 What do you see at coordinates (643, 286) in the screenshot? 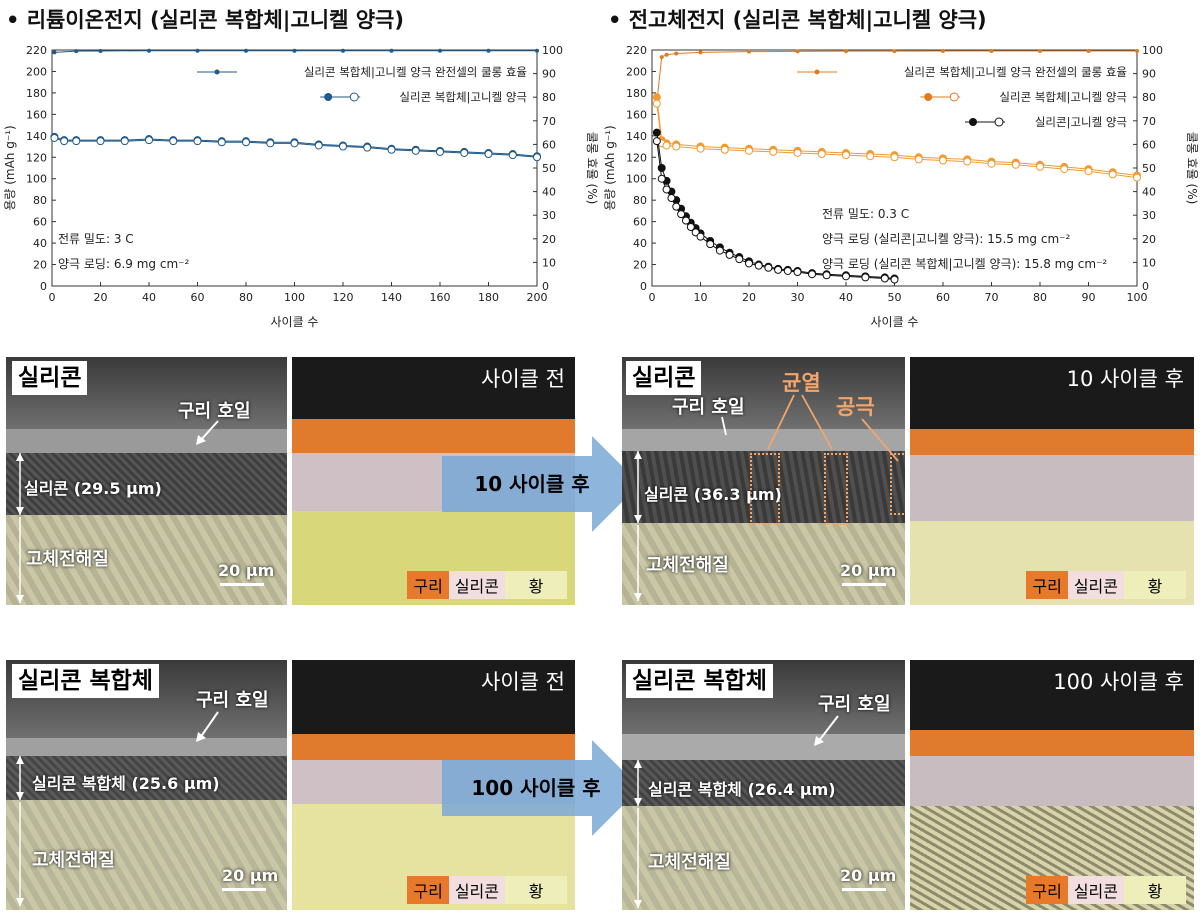
I see `y-tick-label: 0` at bounding box center [643, 286].